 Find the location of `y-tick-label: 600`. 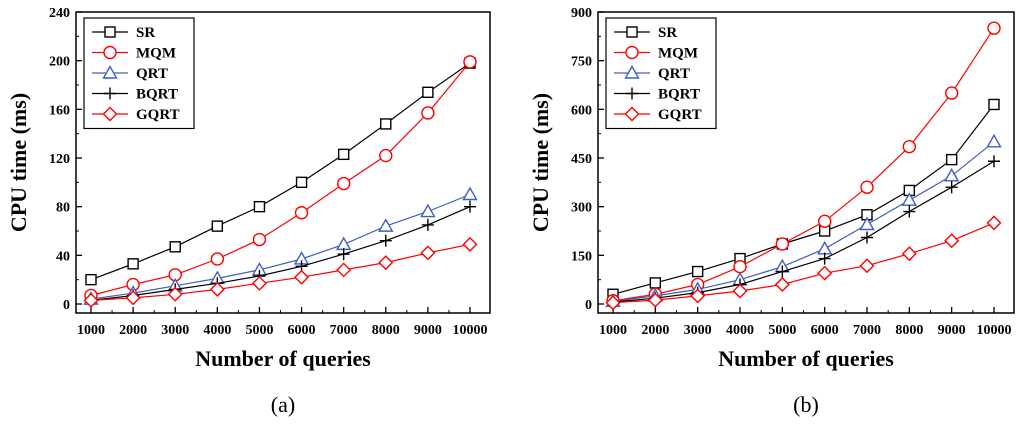

y-tick-label: 600 is located at coordinates (581, 110).